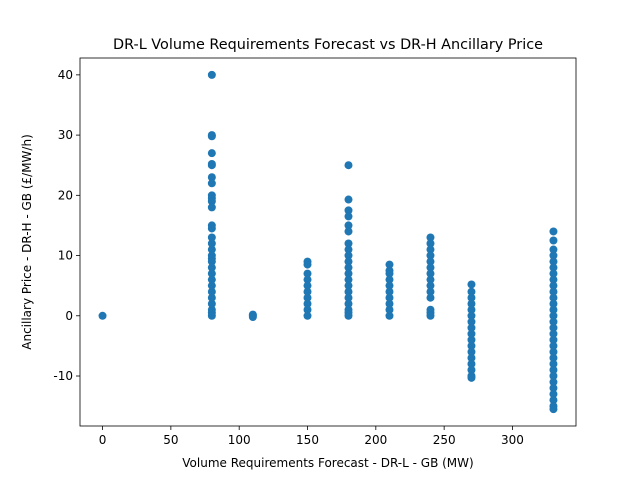 This screenshot has width=640, height=484. What do you see at coordinates (444, 440) in the screenshot?
I see `x-tick-label: 250` at bounding box center [444, 440].